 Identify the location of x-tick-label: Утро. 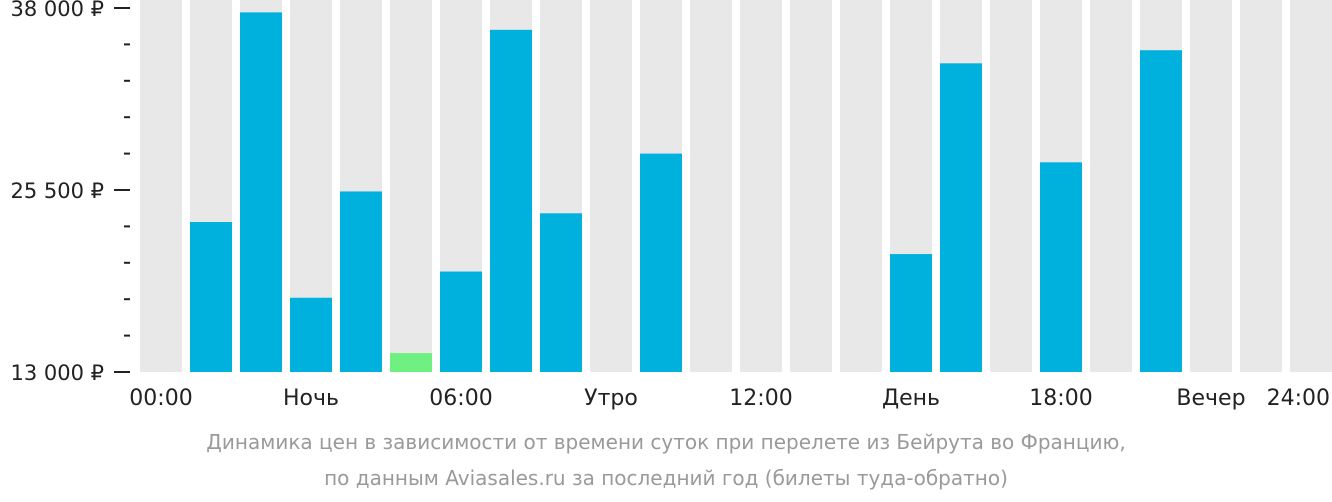
(611, 398).